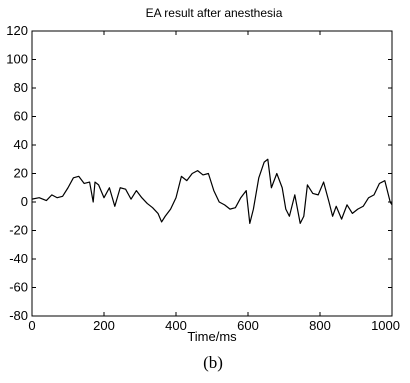 The width and height of the screenshot is (410, 383). I want to click on x-tick-label: 400, so click(176, 325).